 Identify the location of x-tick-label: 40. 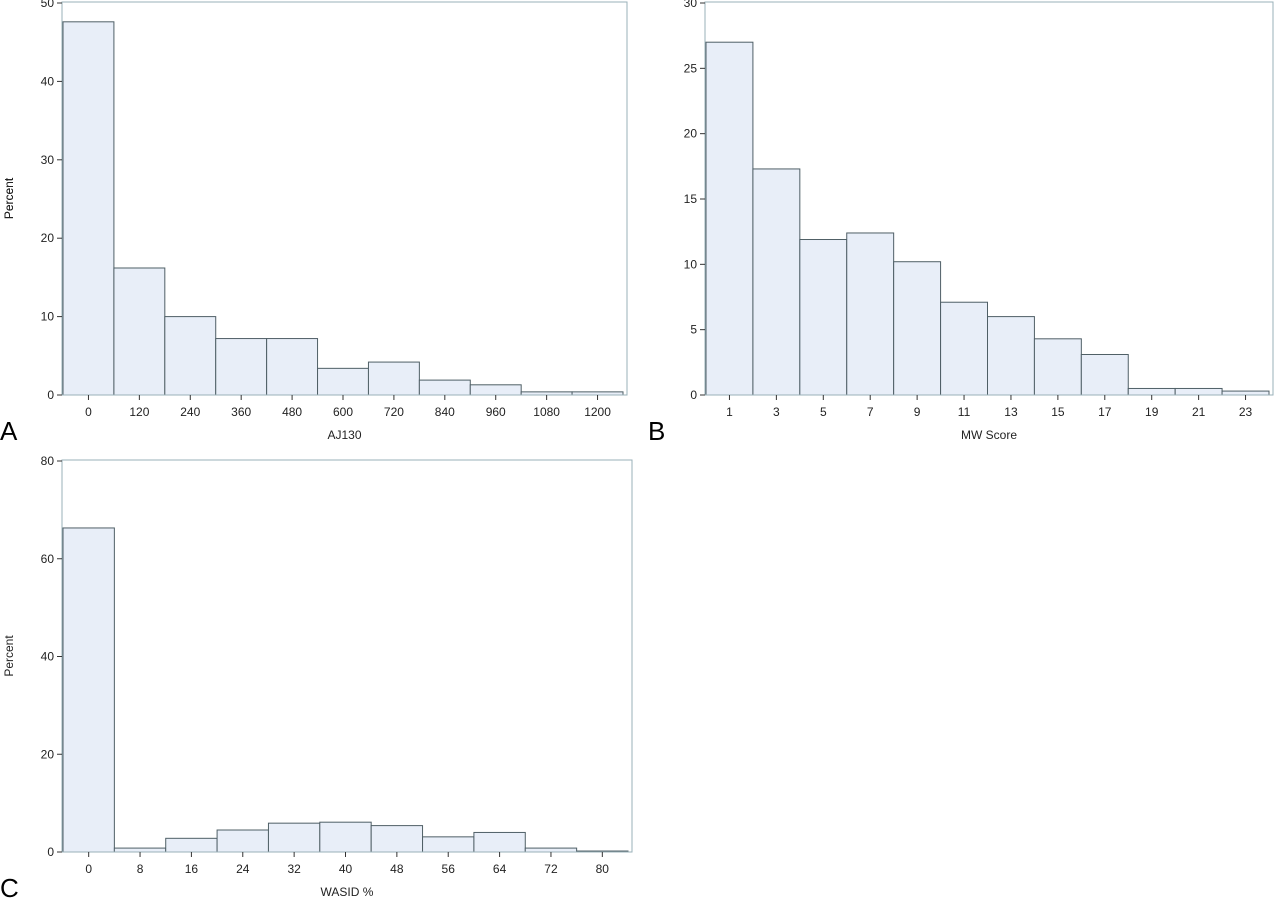
(346, 869).